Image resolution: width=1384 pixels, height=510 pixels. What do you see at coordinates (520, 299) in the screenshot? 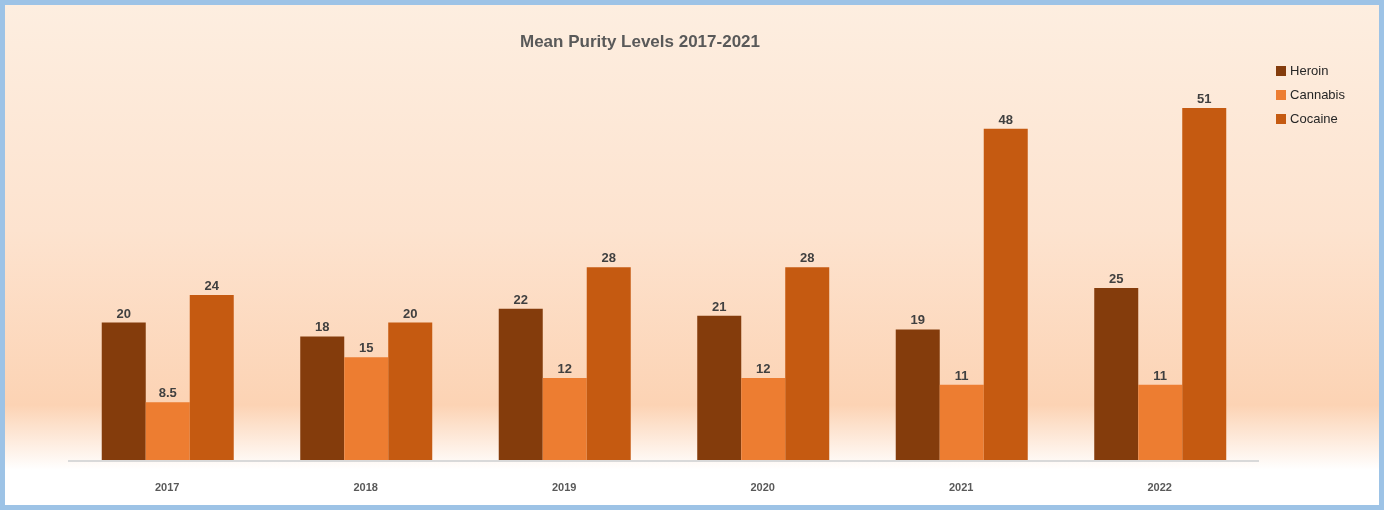
I see `data-label: 22` at bounding box center [520, 299].